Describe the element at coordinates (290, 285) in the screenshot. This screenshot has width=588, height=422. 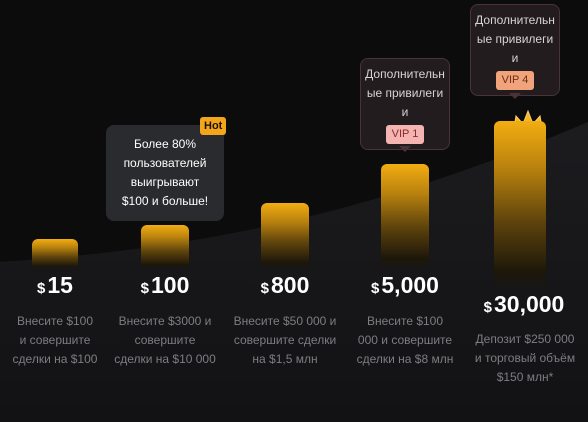
I see `amount-value: 800` at that location.